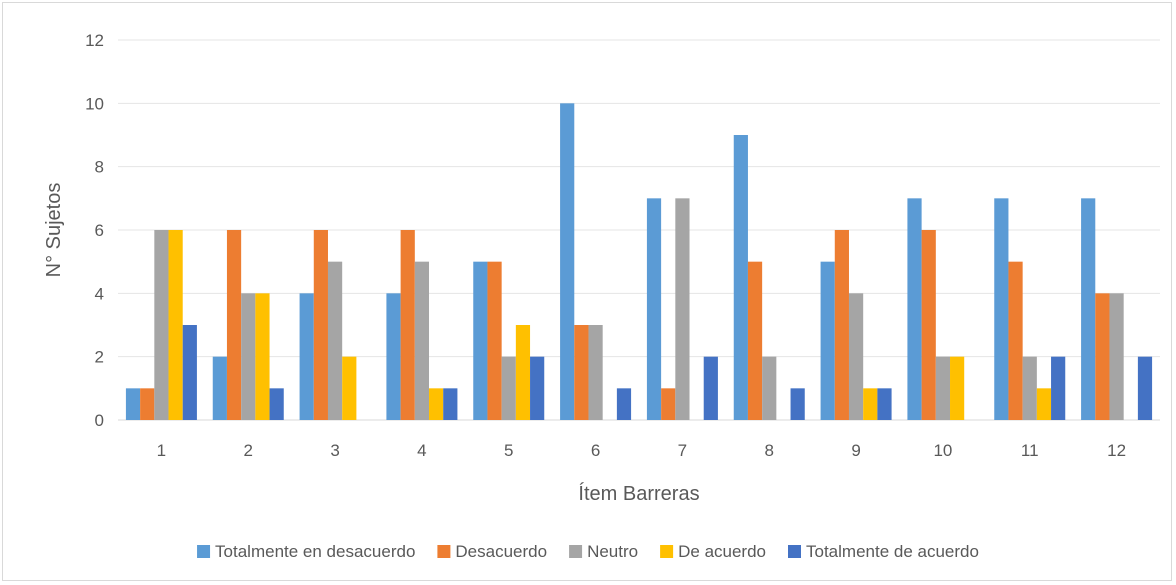 Image resolution: width=1176 pixels, height=585 pixels. I want to click on x-tick-label: 10, so click(942, 450).